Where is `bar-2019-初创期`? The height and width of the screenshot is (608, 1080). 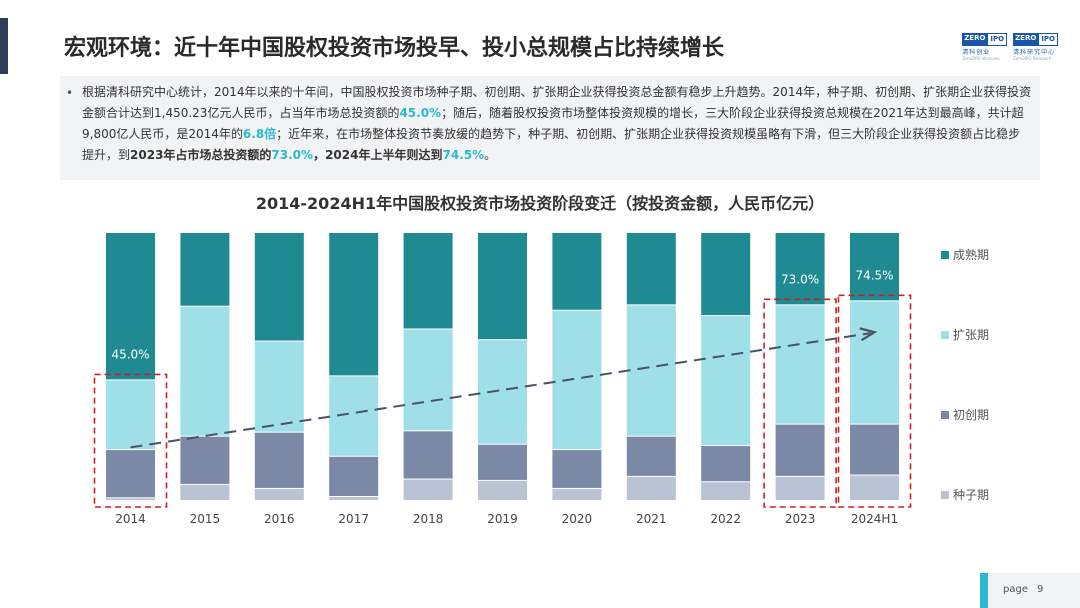
bar-2019-初创期 is located at coordinates (502, 462).